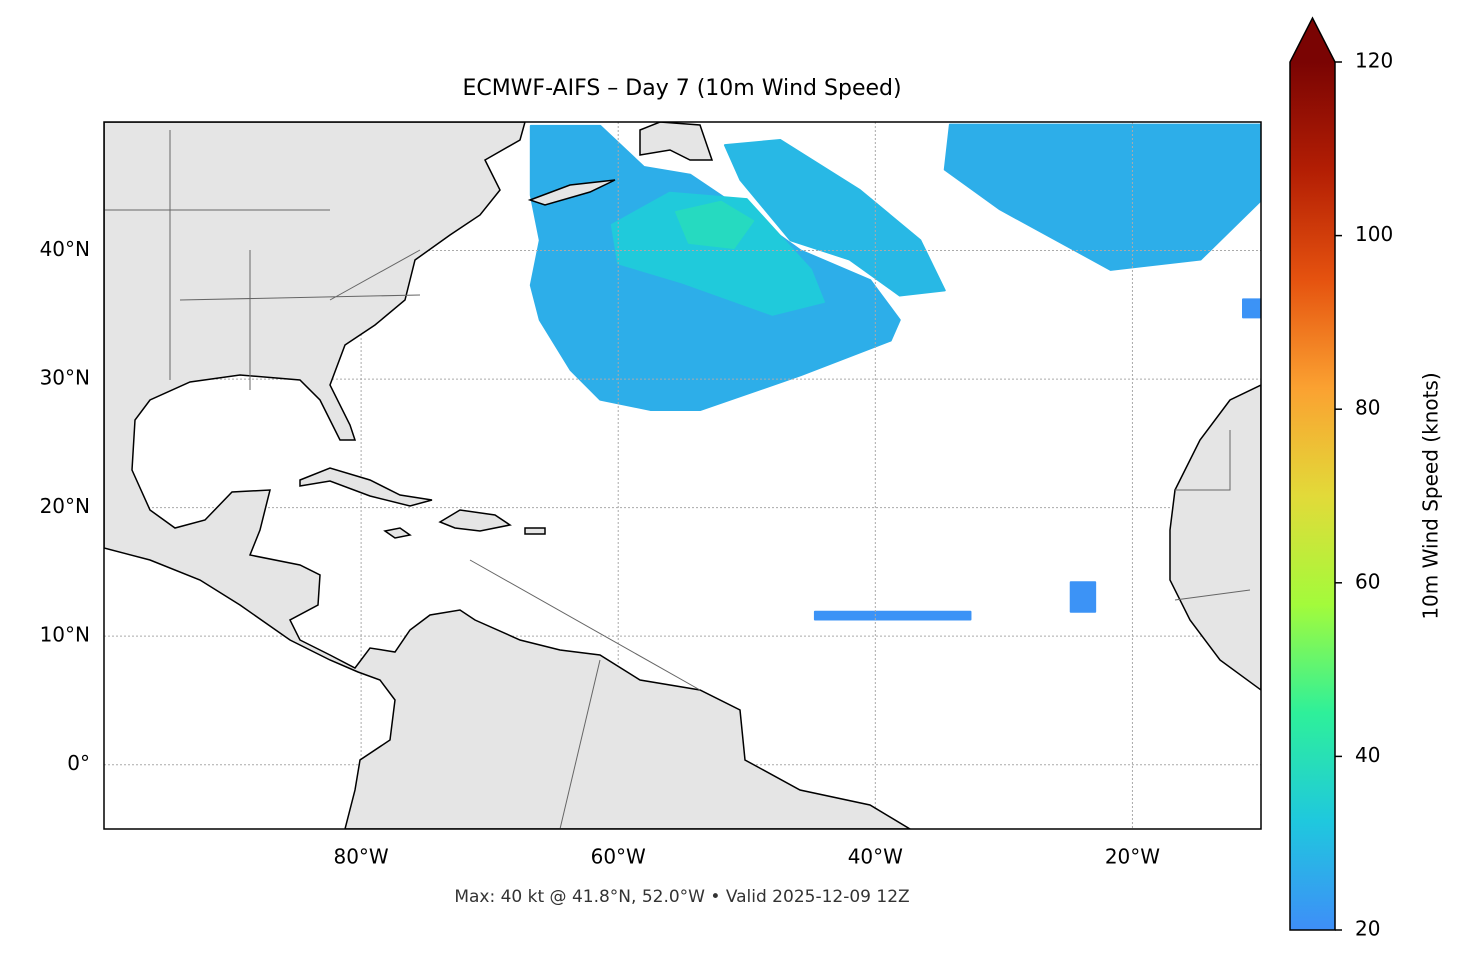 This screenshot has height=973, width=1466. Describe the element at coordinates (1367, 408) in the screenshot. I see `colorbar-tick-label: 80` at that location.